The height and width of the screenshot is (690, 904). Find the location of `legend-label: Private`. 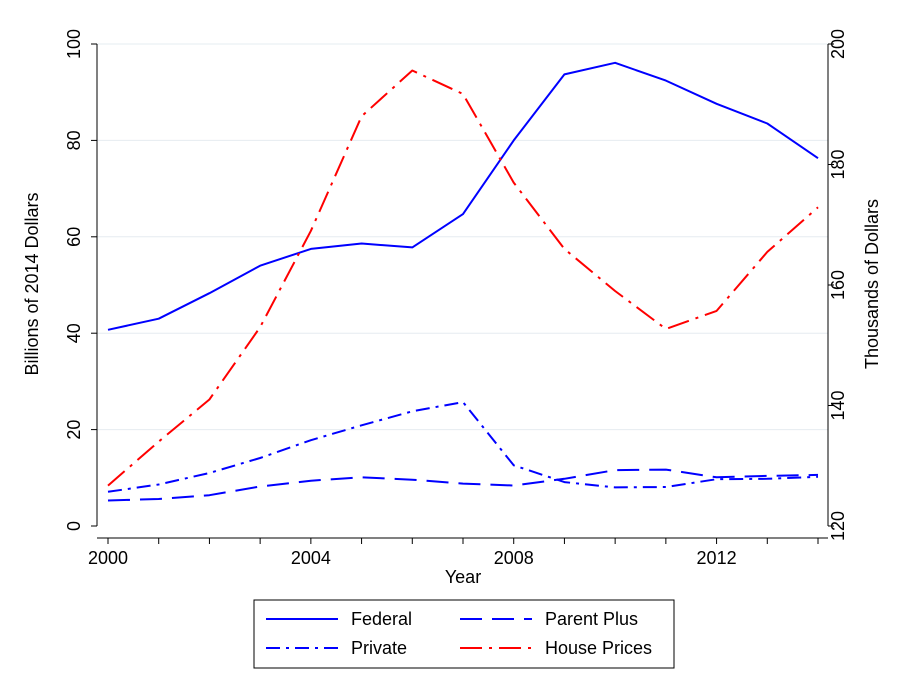

legend-label: Private is located at coordinates (379, 648).